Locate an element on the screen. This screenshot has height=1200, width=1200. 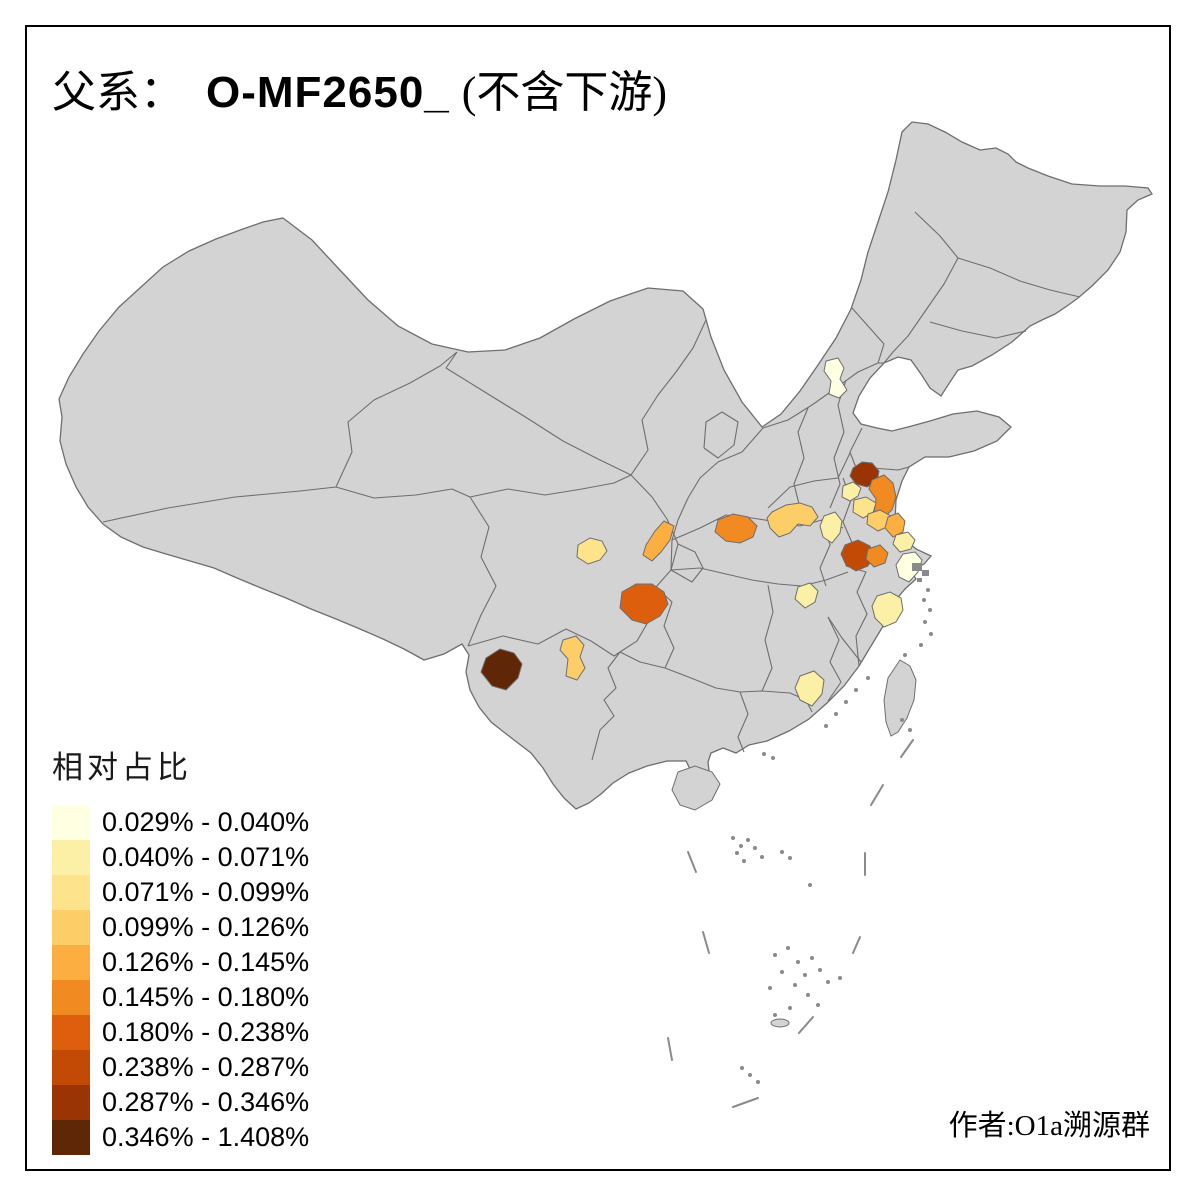
legend-row: 0.040% - 0.071% is located at coordinates (180, 857).